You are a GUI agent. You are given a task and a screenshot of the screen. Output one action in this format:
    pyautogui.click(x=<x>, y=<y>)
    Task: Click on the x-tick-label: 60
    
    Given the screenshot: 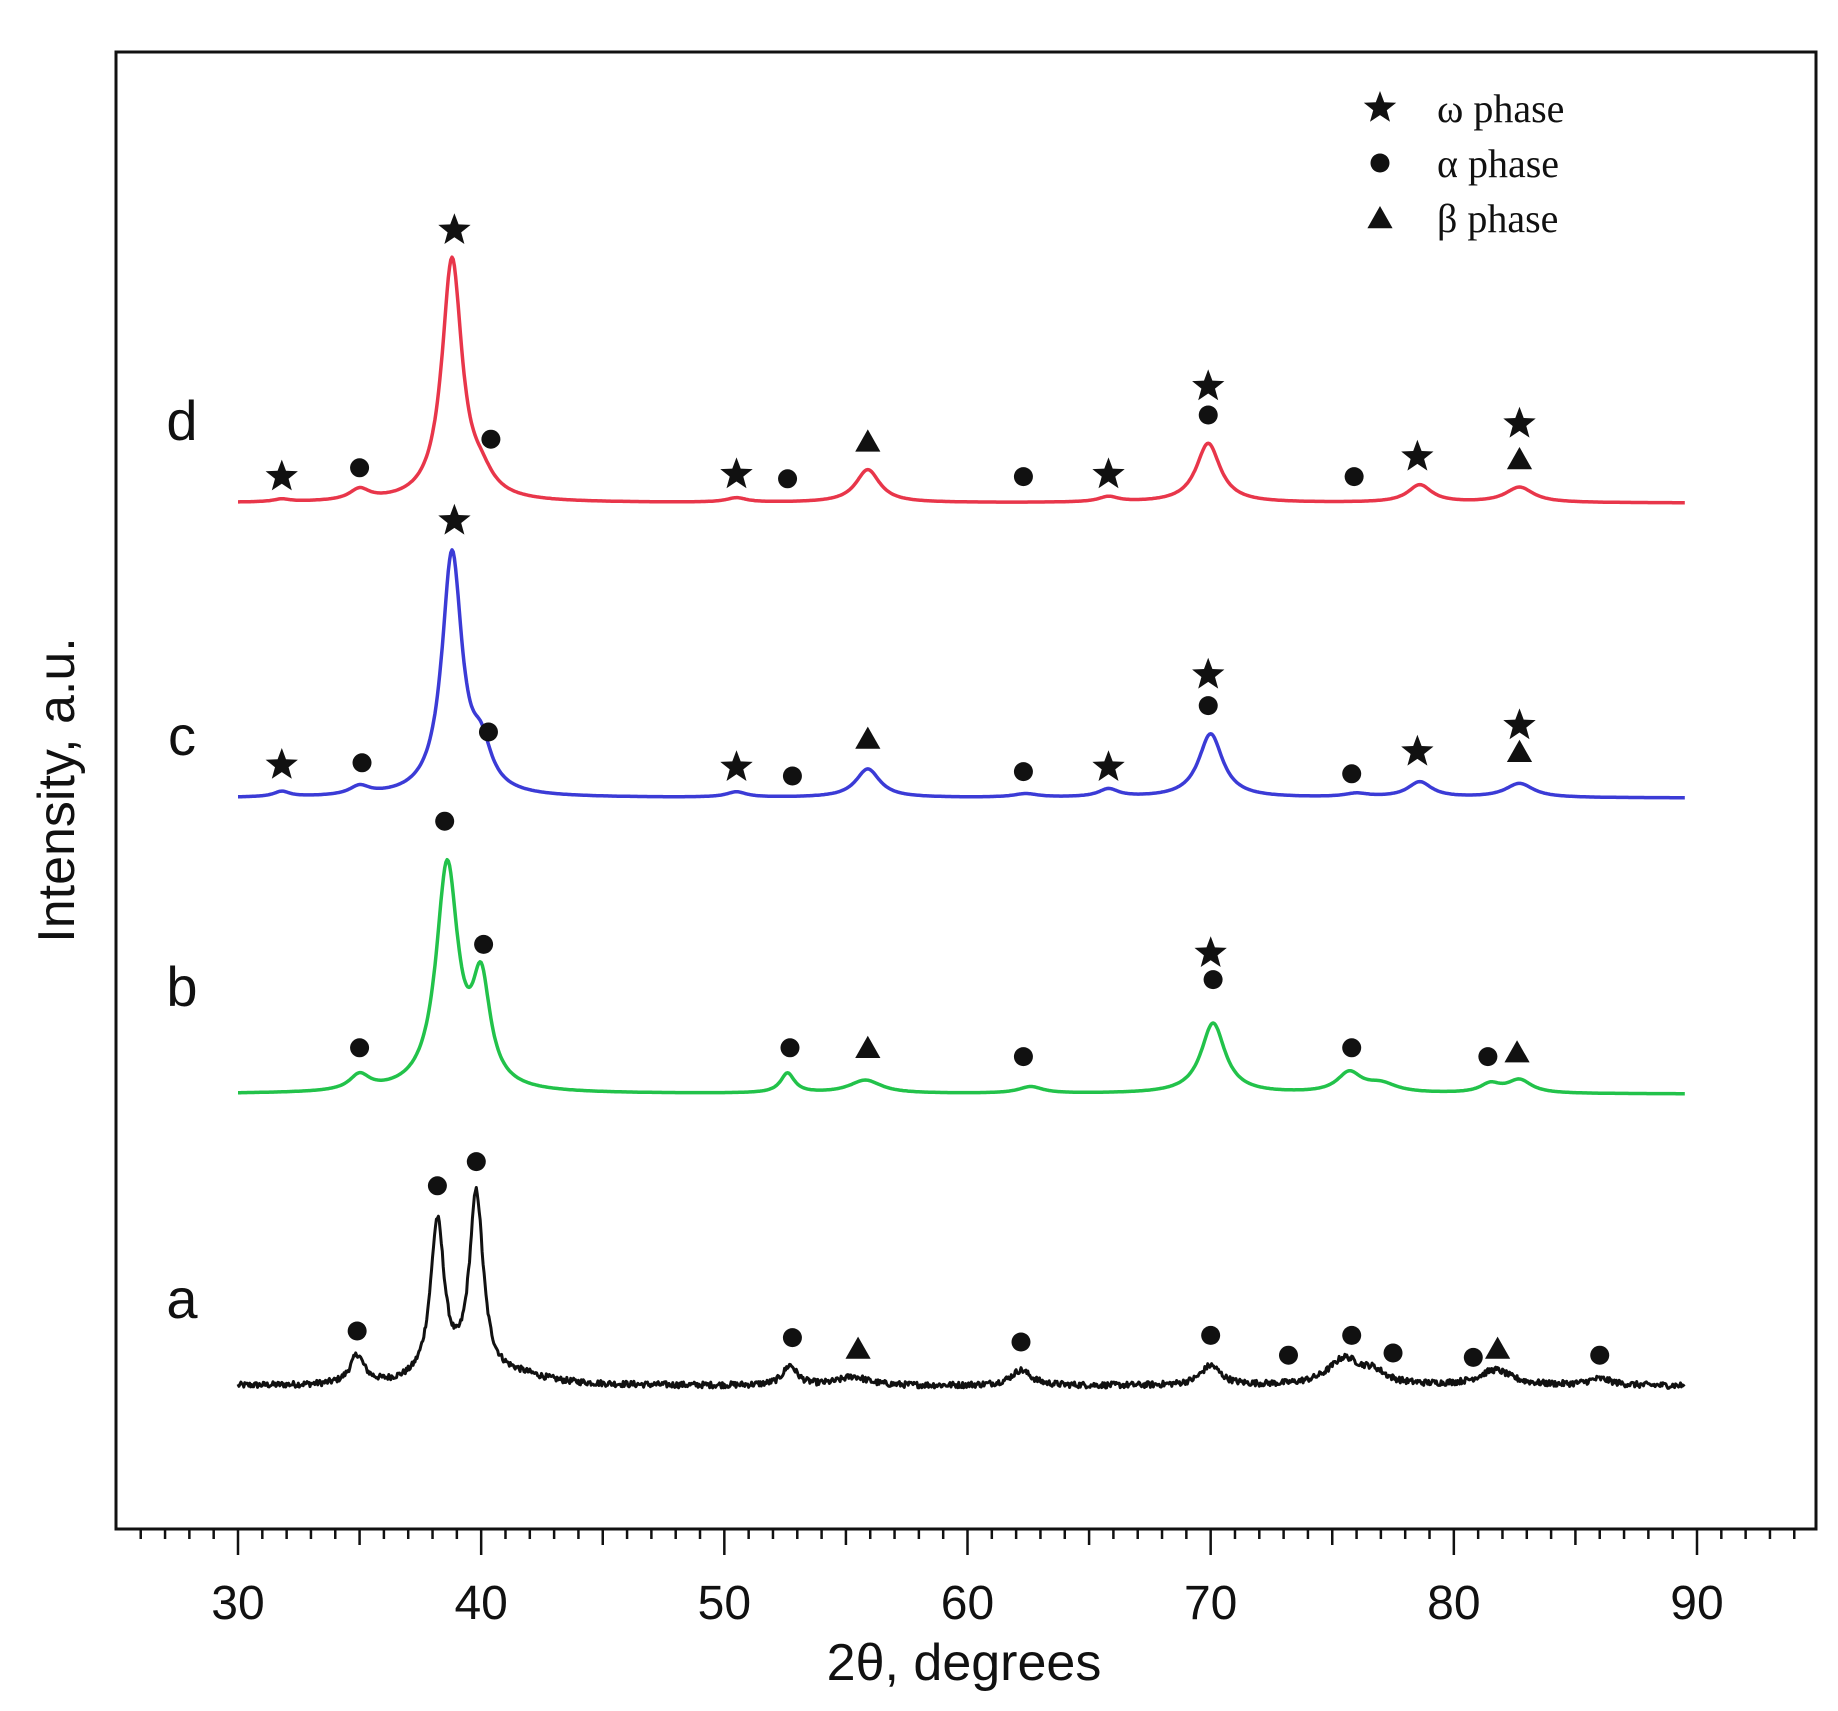 What is the action you would take?
    pyautogui.click(x=967, y=1603)
    